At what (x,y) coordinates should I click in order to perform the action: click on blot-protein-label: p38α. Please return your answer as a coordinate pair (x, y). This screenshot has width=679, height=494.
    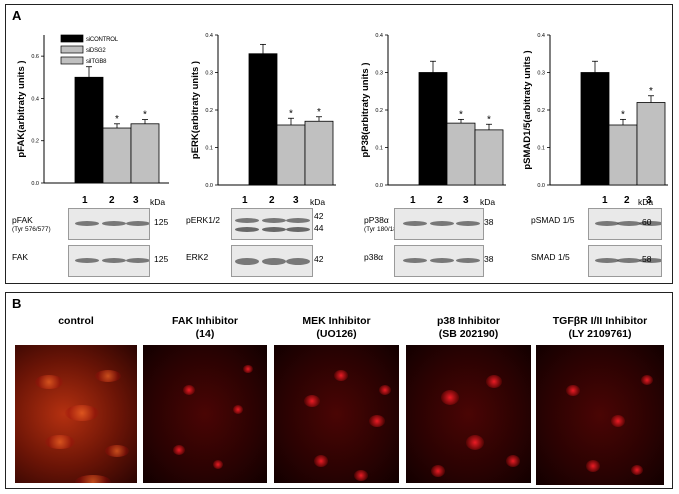
    Looking at the image, I should click on (374, 257).